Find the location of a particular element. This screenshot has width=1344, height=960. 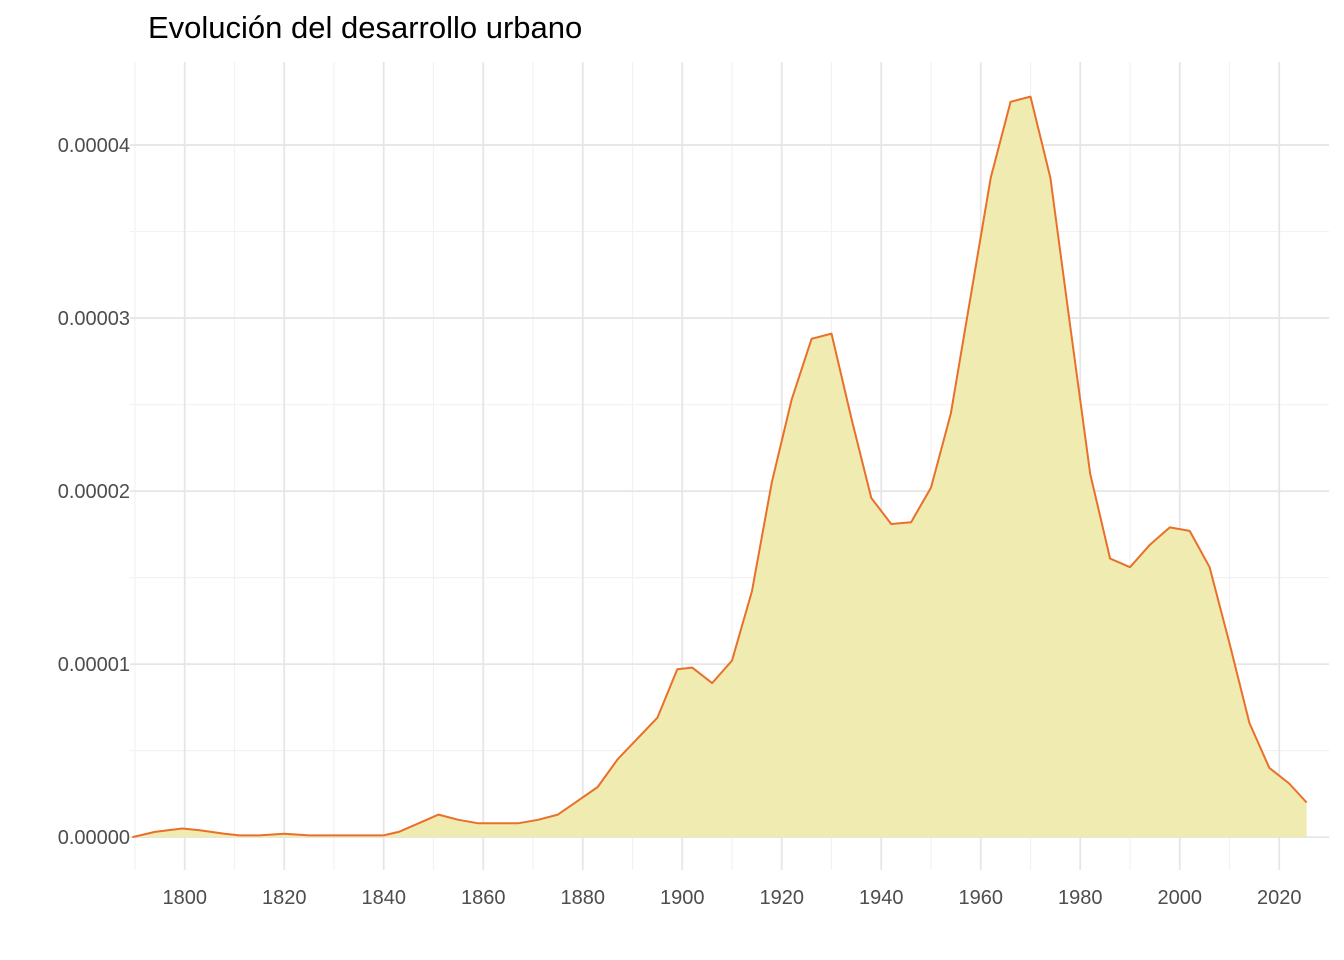

x-tick-label: 1800 is located at coordinates (184, 898).